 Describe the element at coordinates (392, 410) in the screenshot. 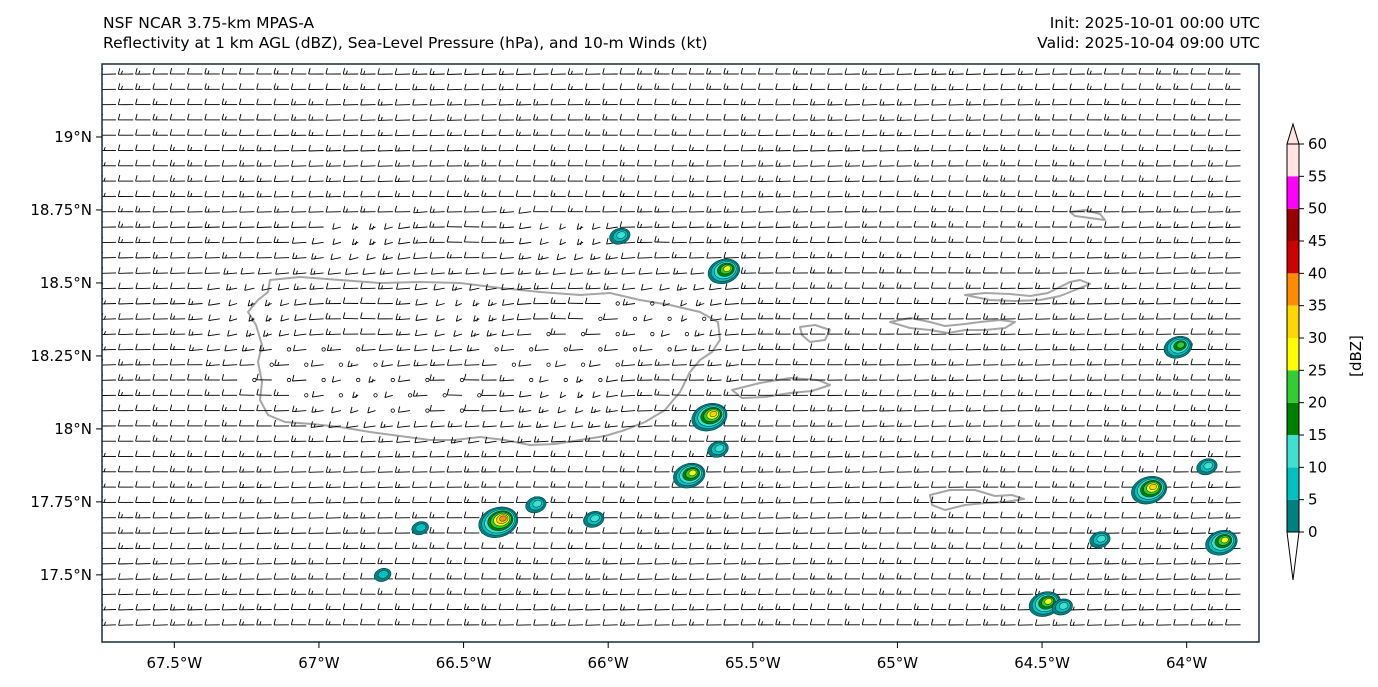

I see `calm-wind-marker` at that location.